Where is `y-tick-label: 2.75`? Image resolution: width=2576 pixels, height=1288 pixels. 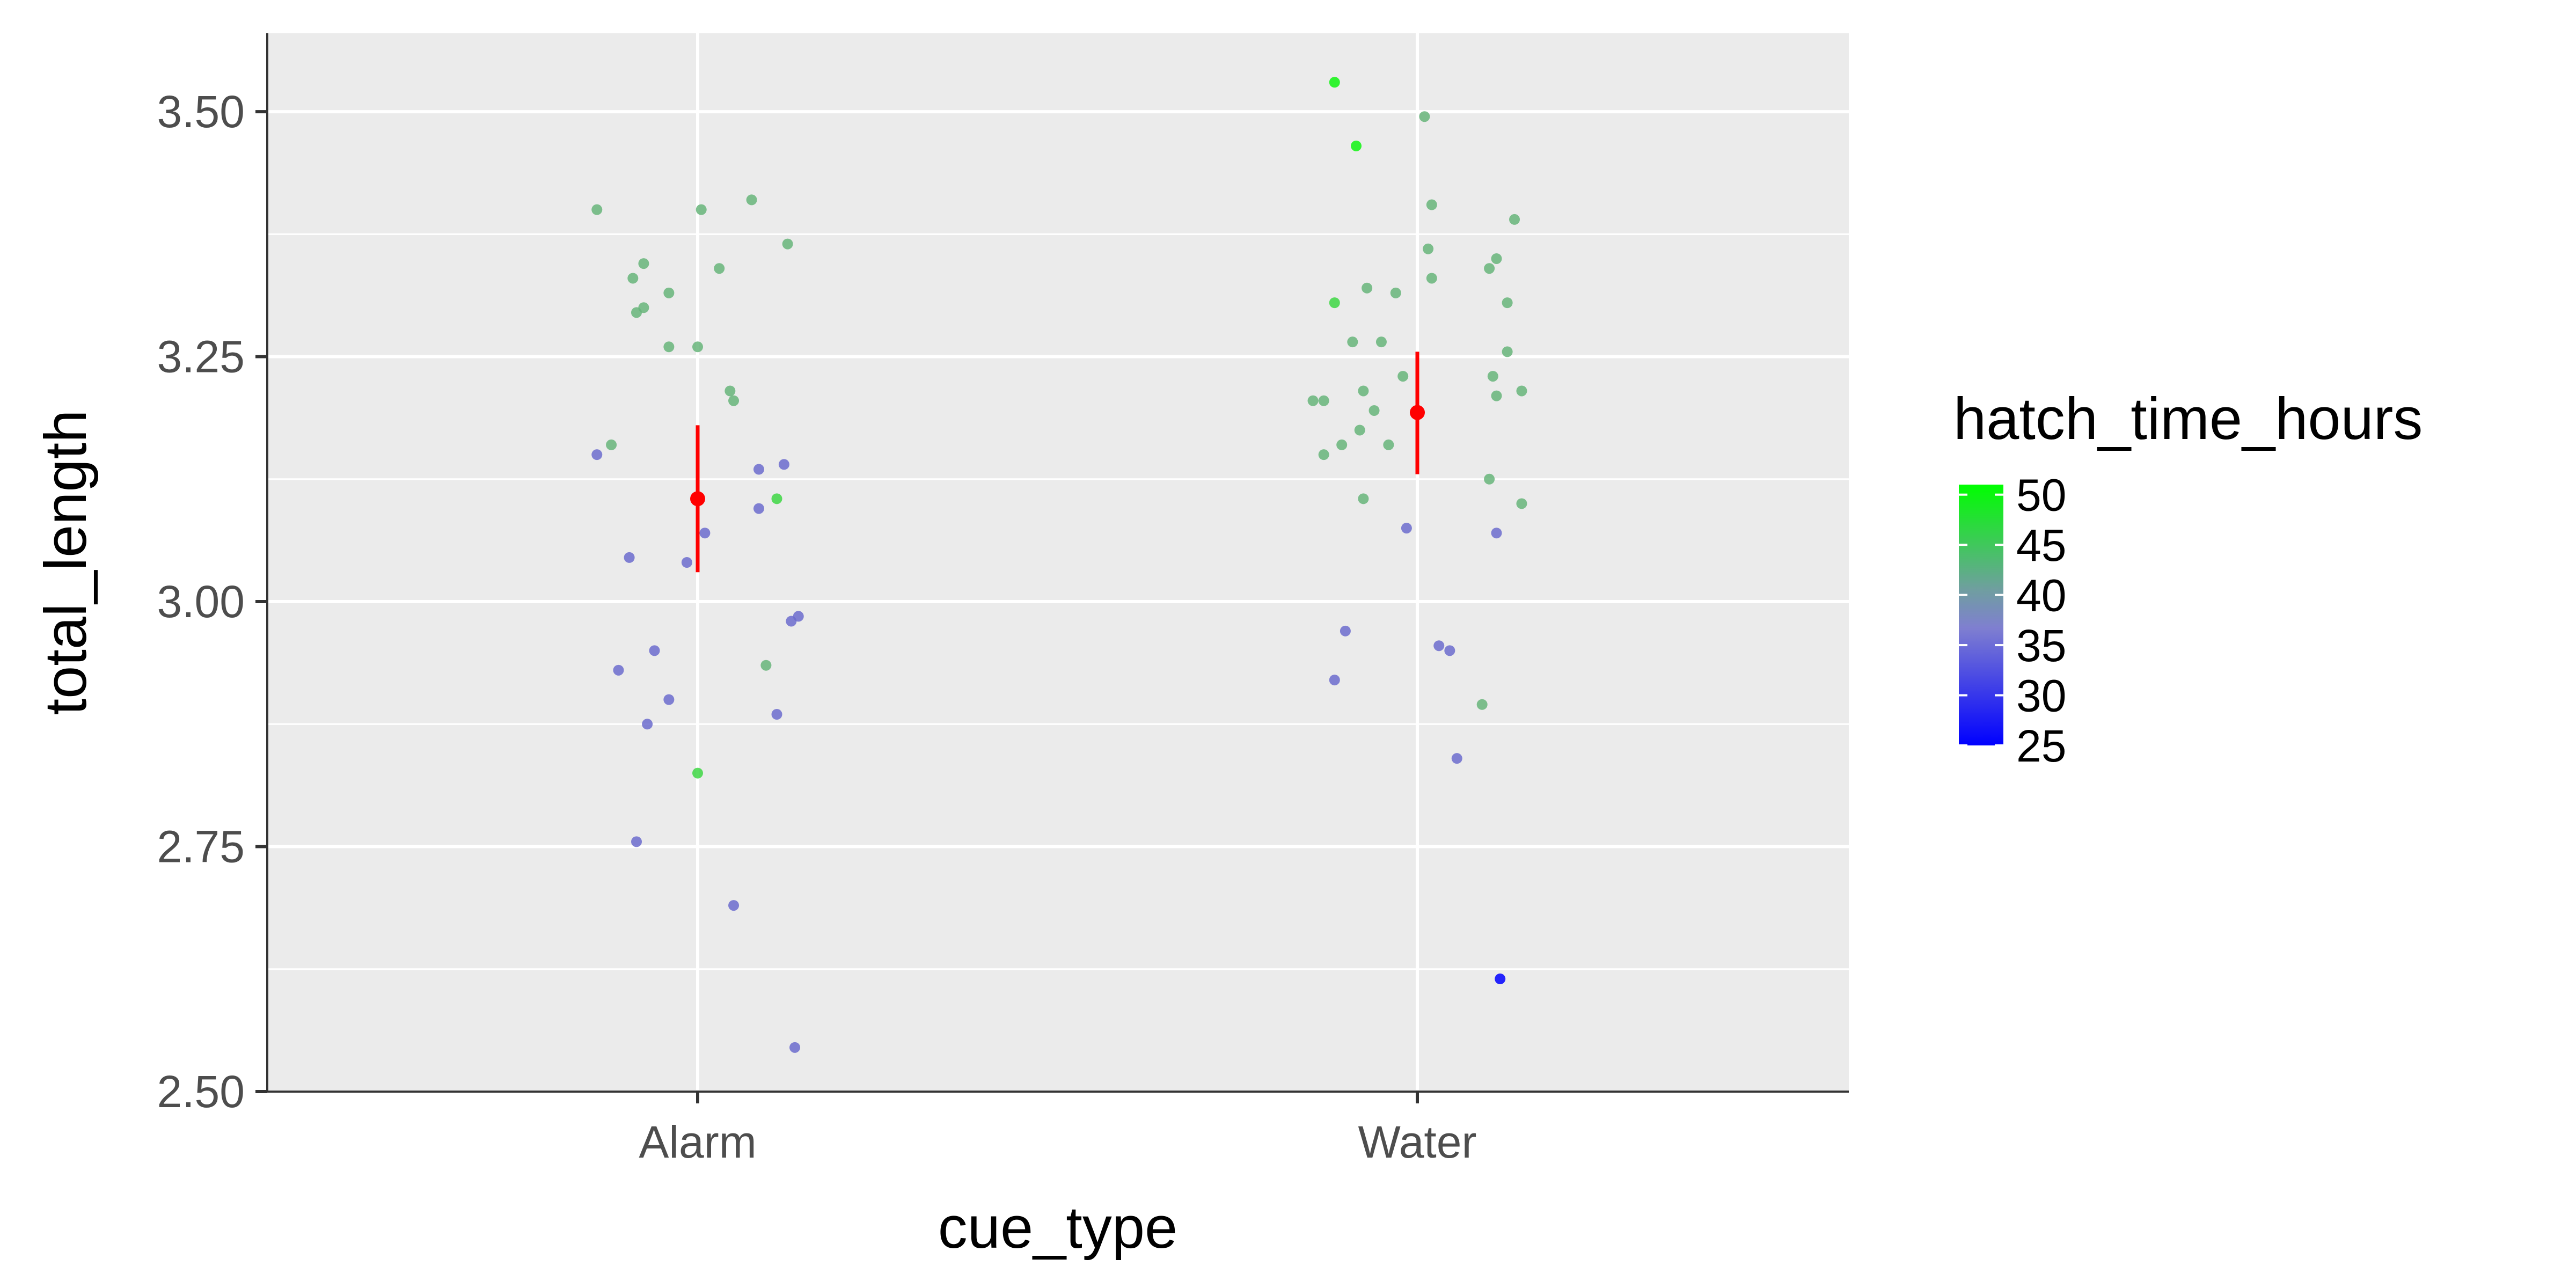
y-tick-label: 2.75 is located at coordinates (201, 847).